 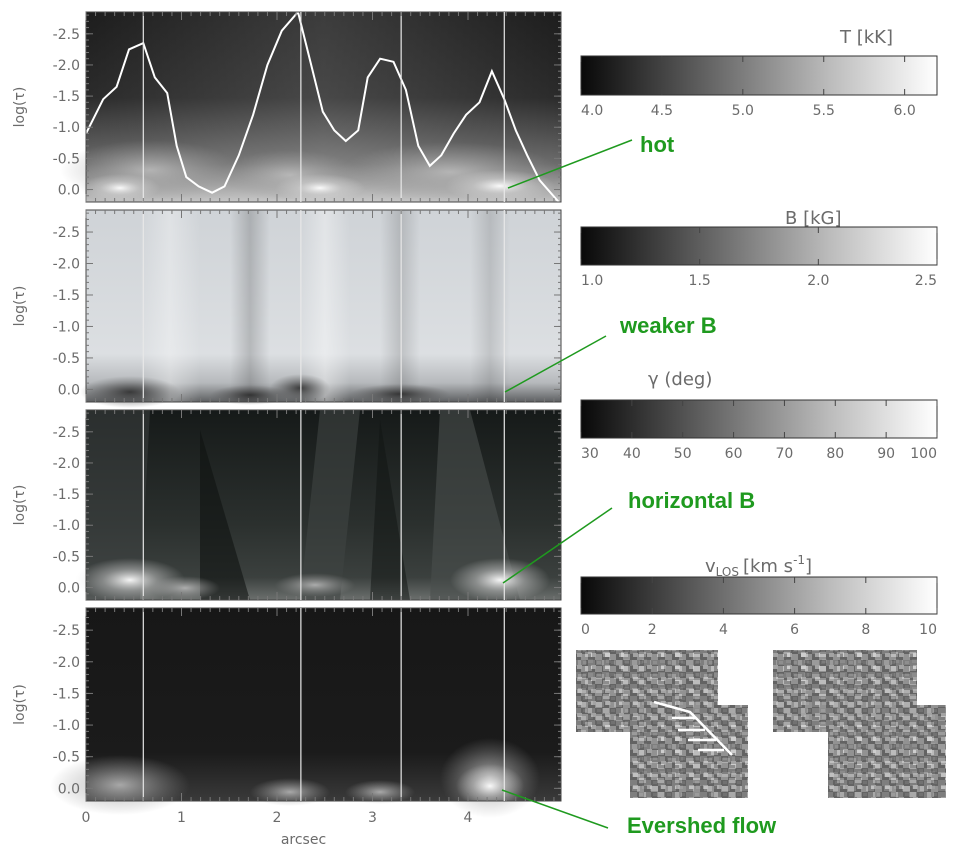 I want to click on panel-velocity, so click(x=306, y=712).